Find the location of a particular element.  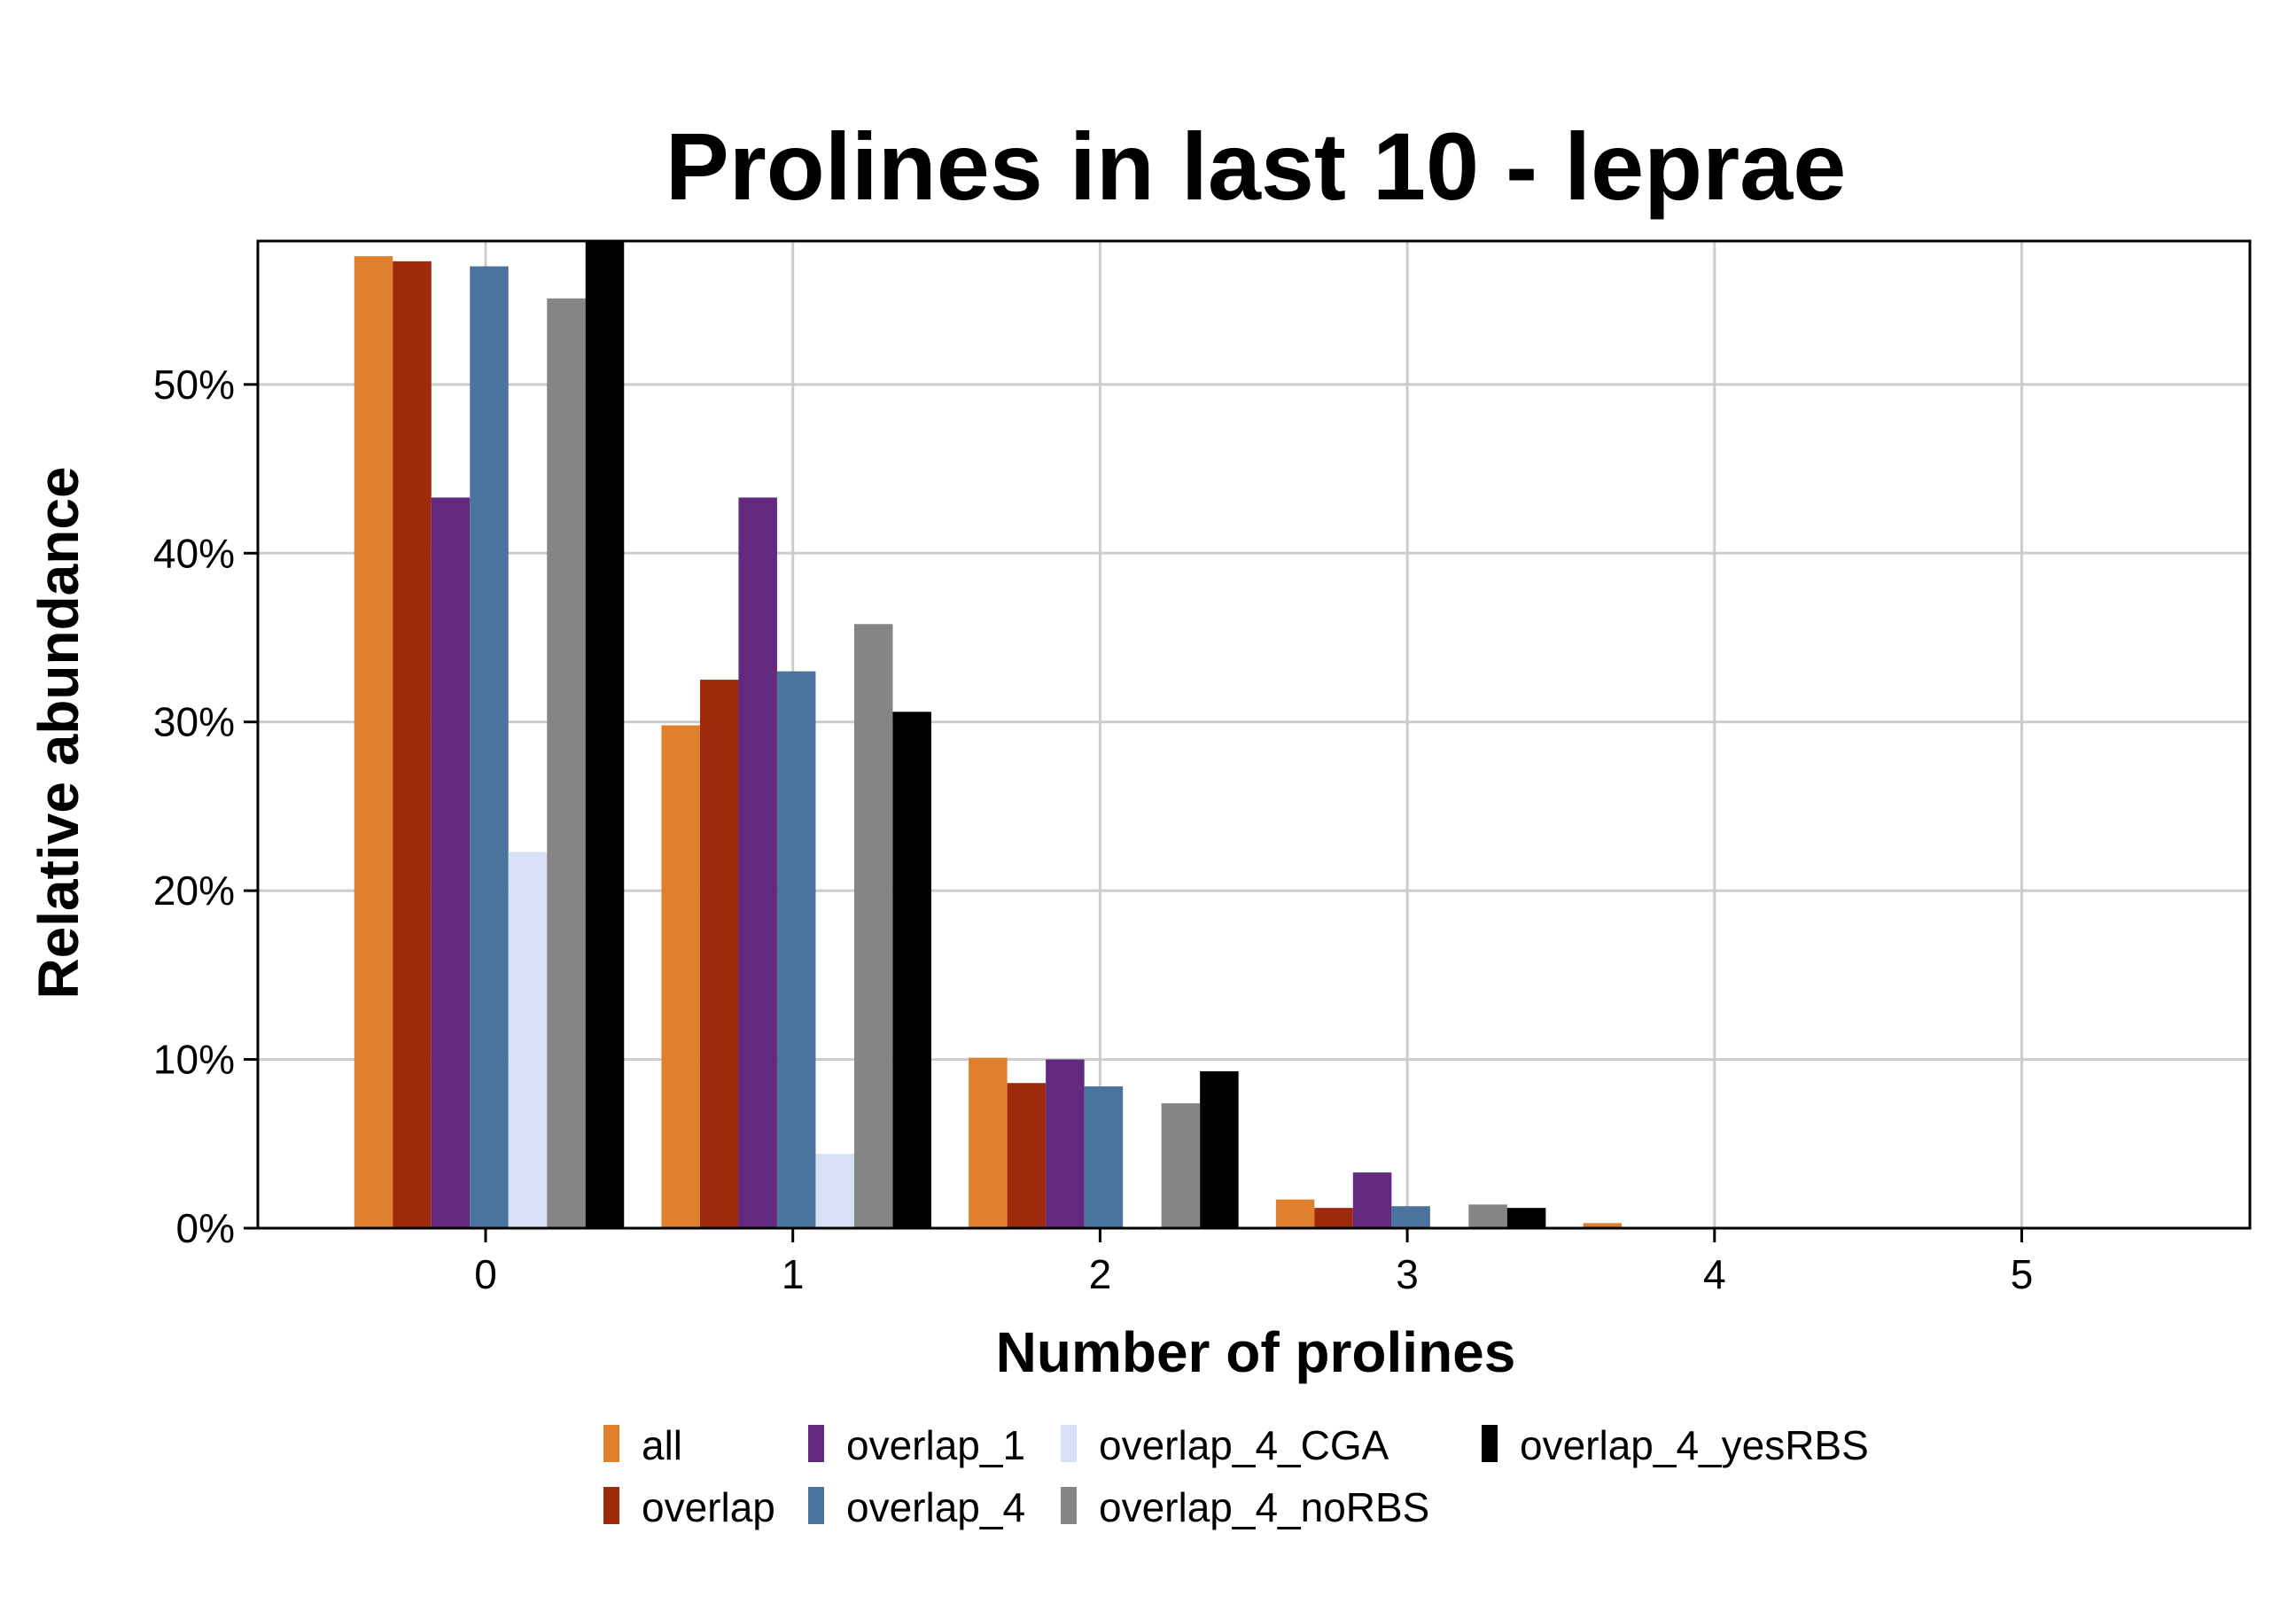

x-tick-label: 1 is located at coordinates (793, 1274).